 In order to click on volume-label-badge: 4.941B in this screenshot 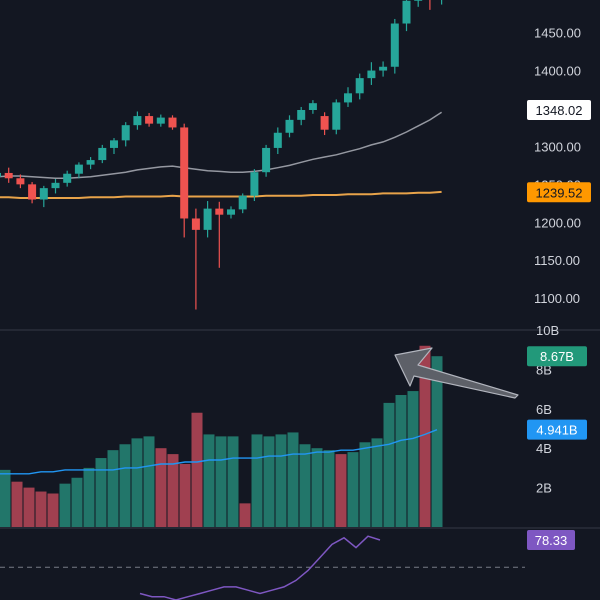, I will do `click(557, 429)`.